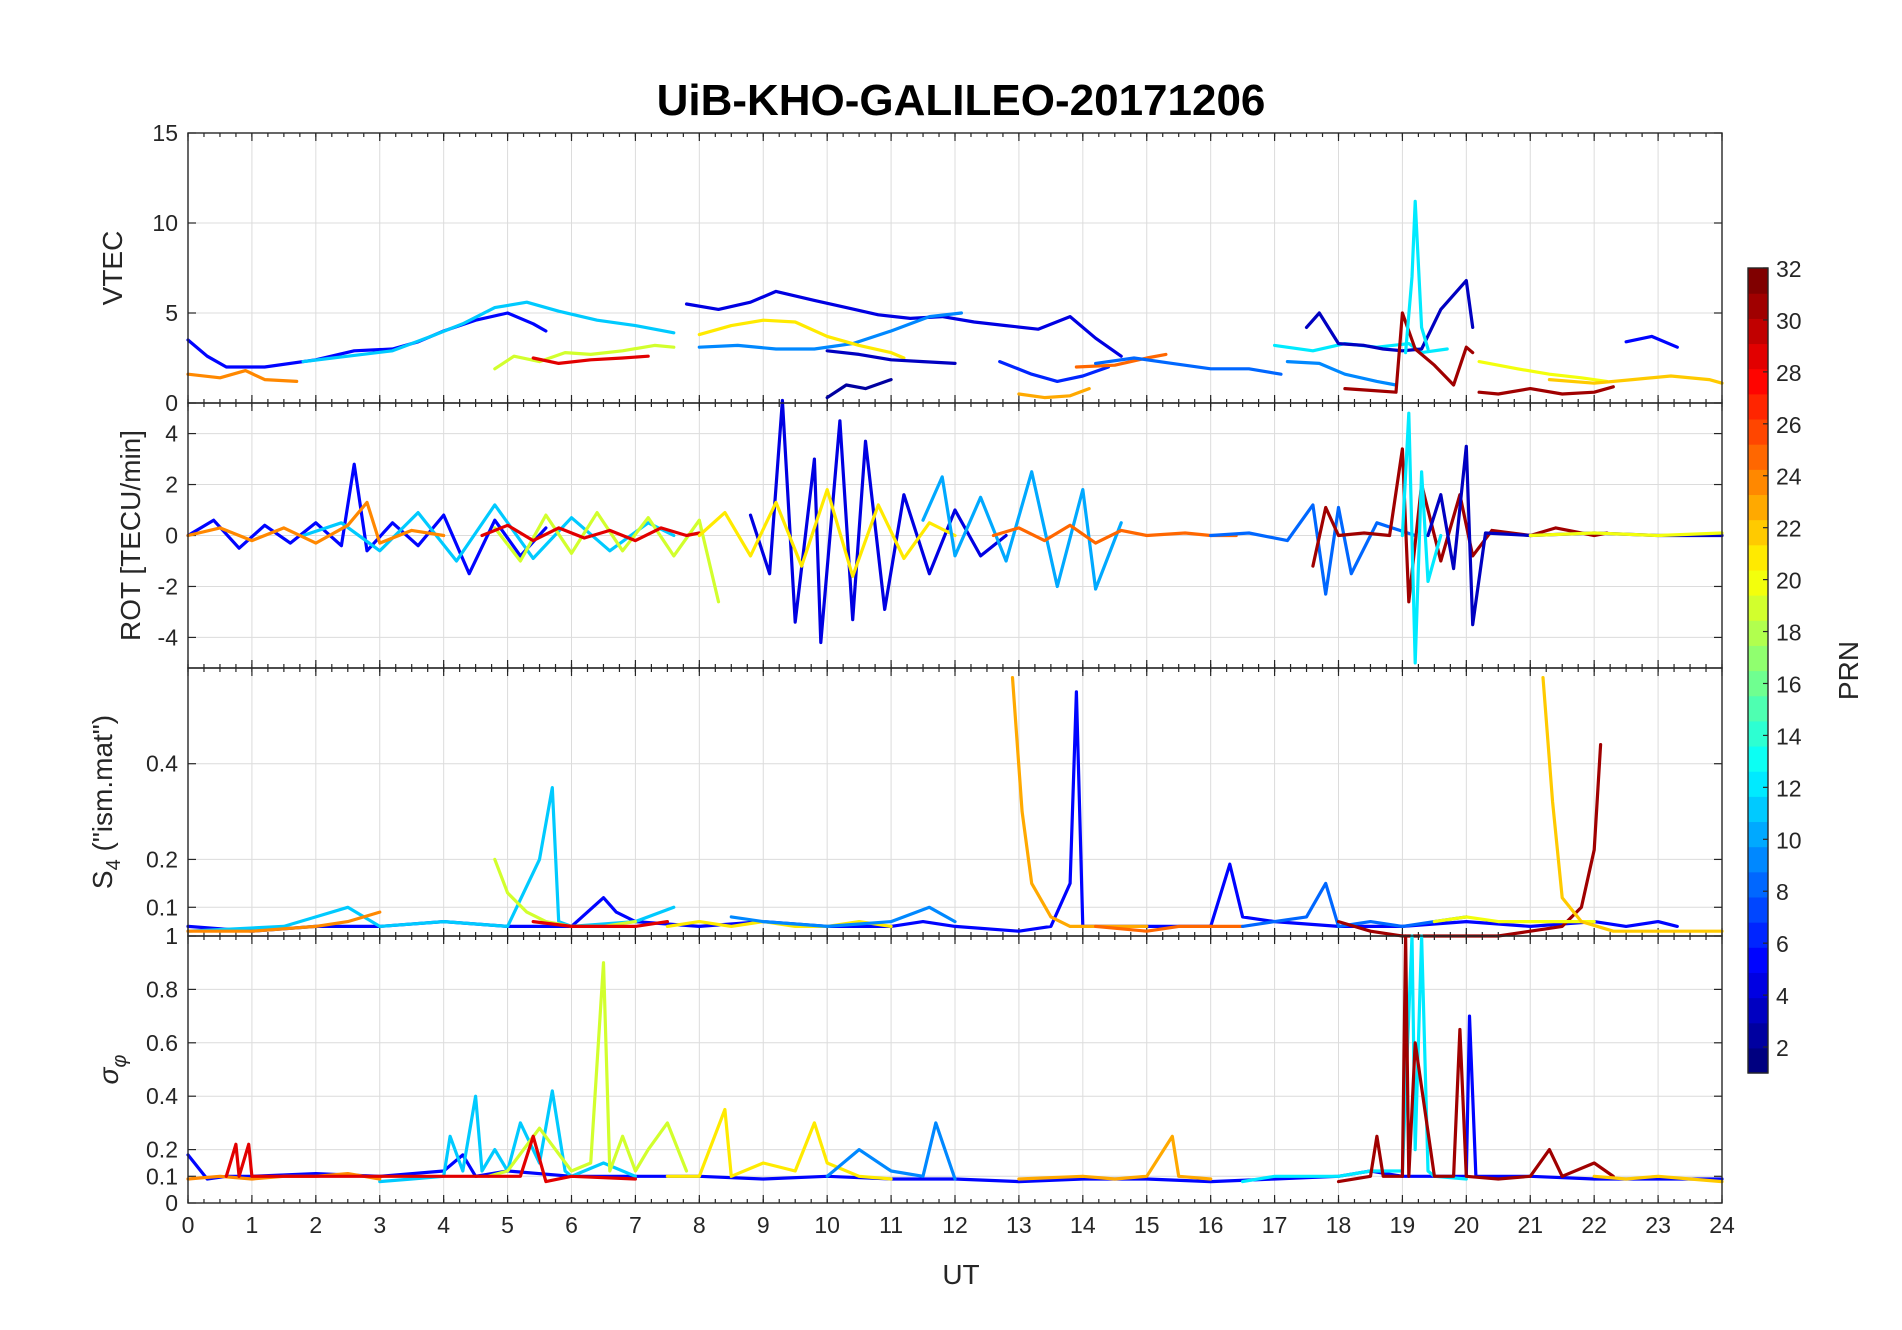  I want to click on x-tick-label: 3, so click(379, 1225).